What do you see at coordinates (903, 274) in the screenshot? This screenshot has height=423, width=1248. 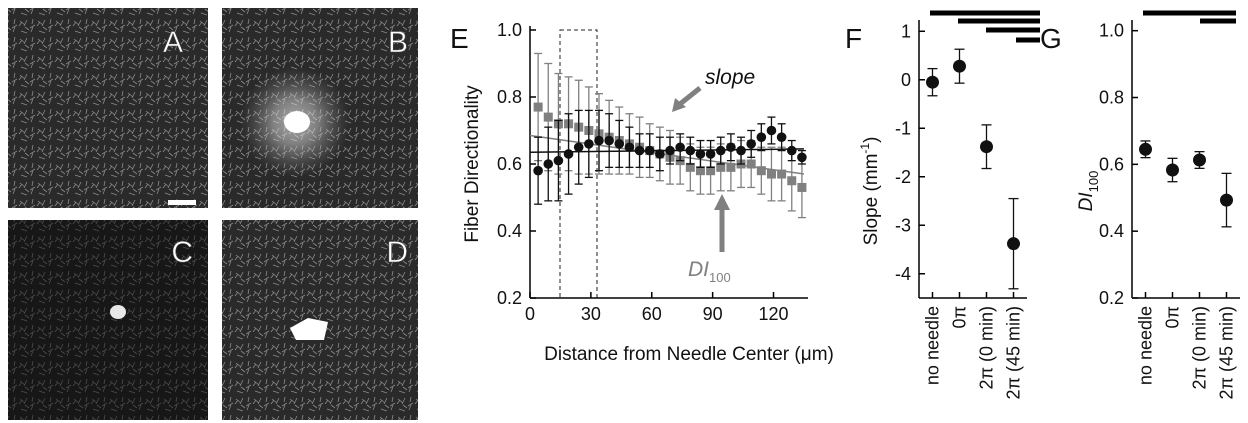 I see `y-tick-label: -4` at bounding box center [903, 274].